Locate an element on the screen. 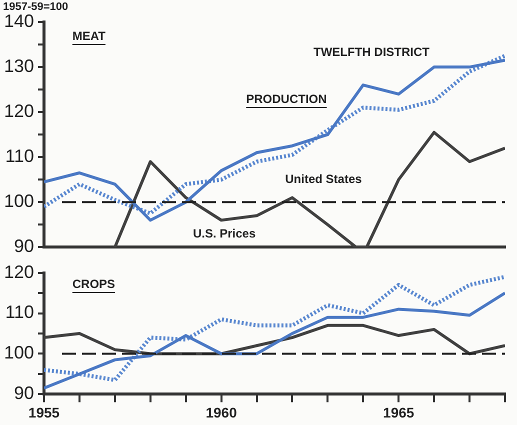 Image resolution: width=517 pixels, height=425 pixels. annotation: CROPS is located at coordinates (94, 283).